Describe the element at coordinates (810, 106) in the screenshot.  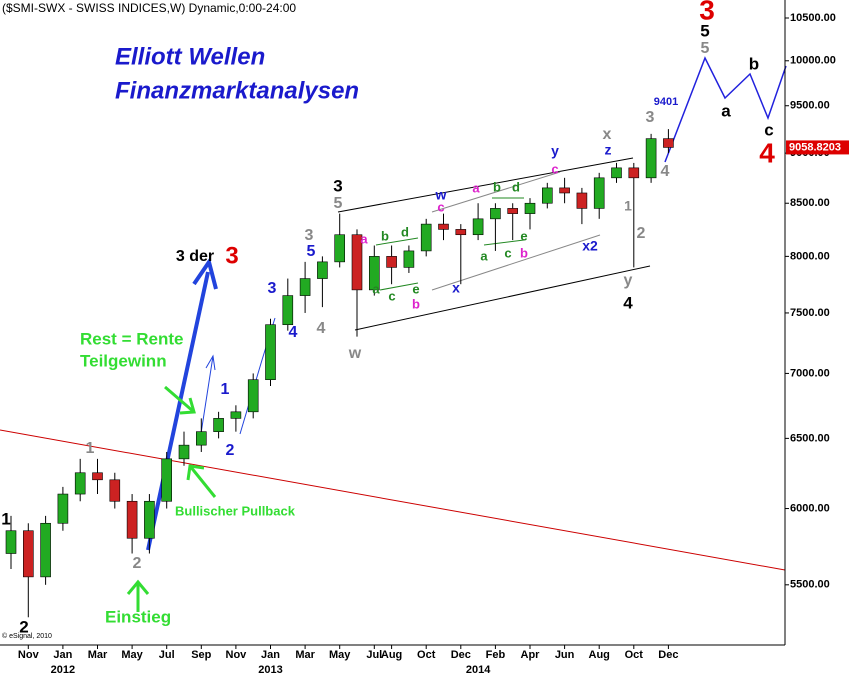
I see `y-tick-label: 9500.00` at that location.